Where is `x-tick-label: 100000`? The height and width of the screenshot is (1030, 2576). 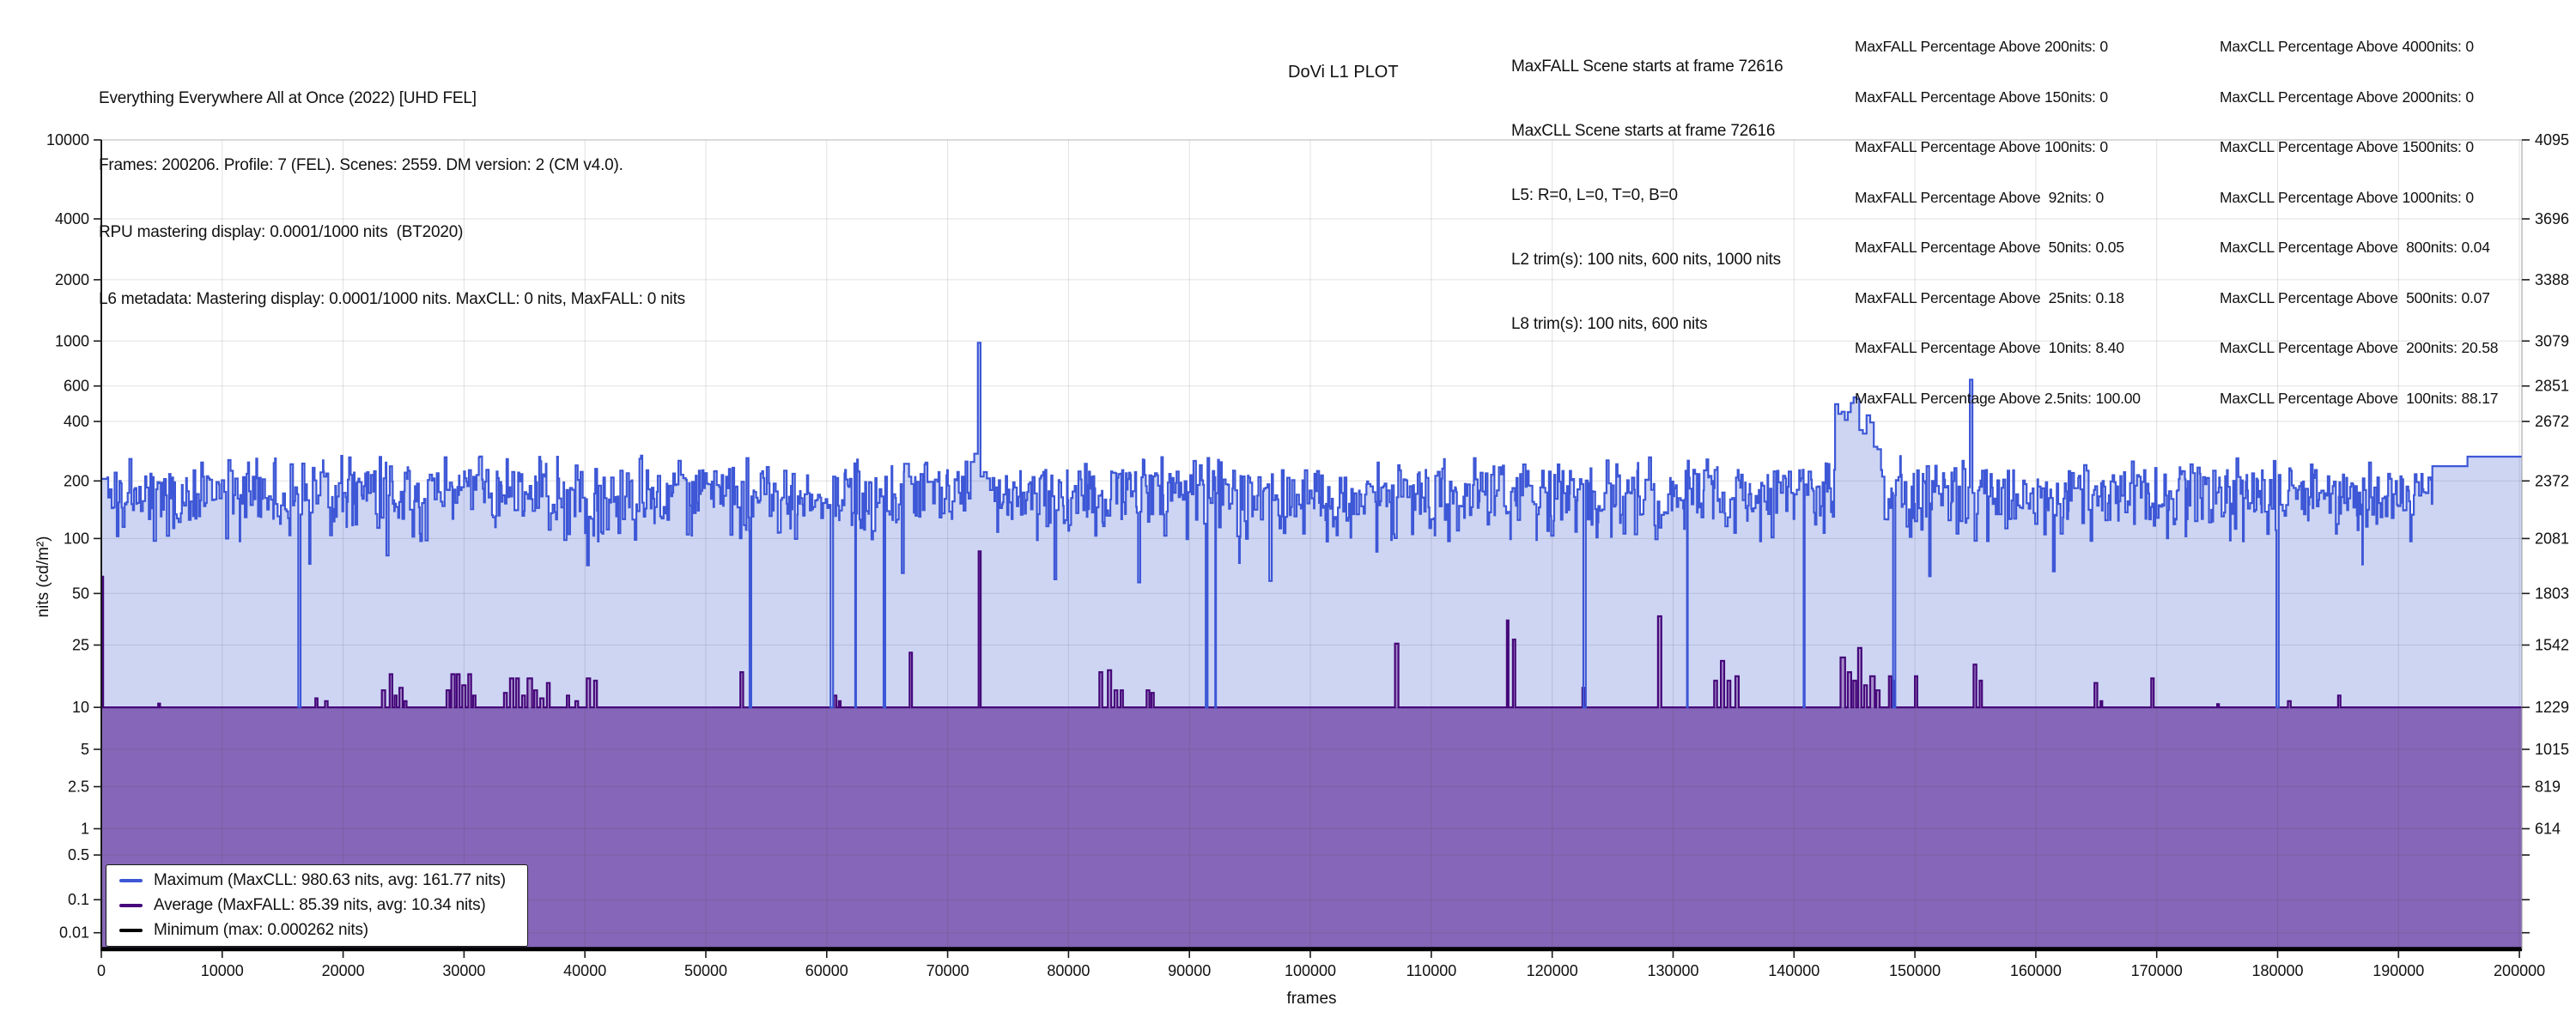 x-tick-label: 100000 is located at coordinates (1310, 970).